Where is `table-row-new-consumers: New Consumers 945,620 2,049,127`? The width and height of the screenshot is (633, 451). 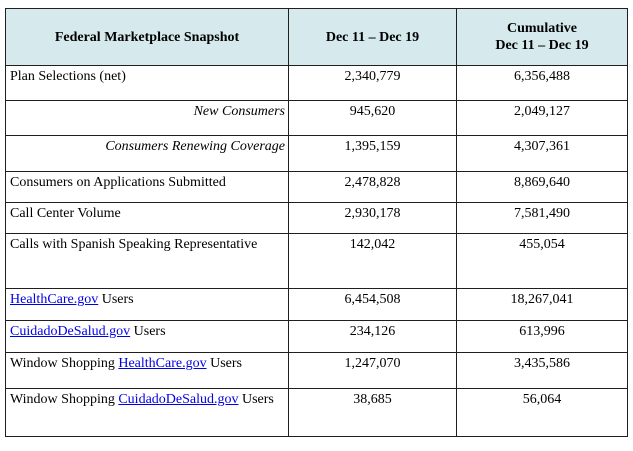 table-row-new-consumers: New Consumers 945,620 2,049,127 is located at coordinates (316, 118).